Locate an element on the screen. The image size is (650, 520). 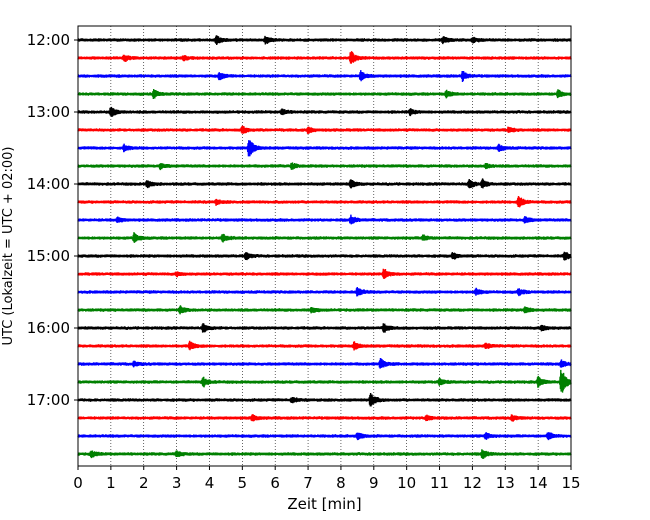
y-axis-label: UTC (Lokalzeit = UTC + 02:00) is located at coordinates (8, 246).